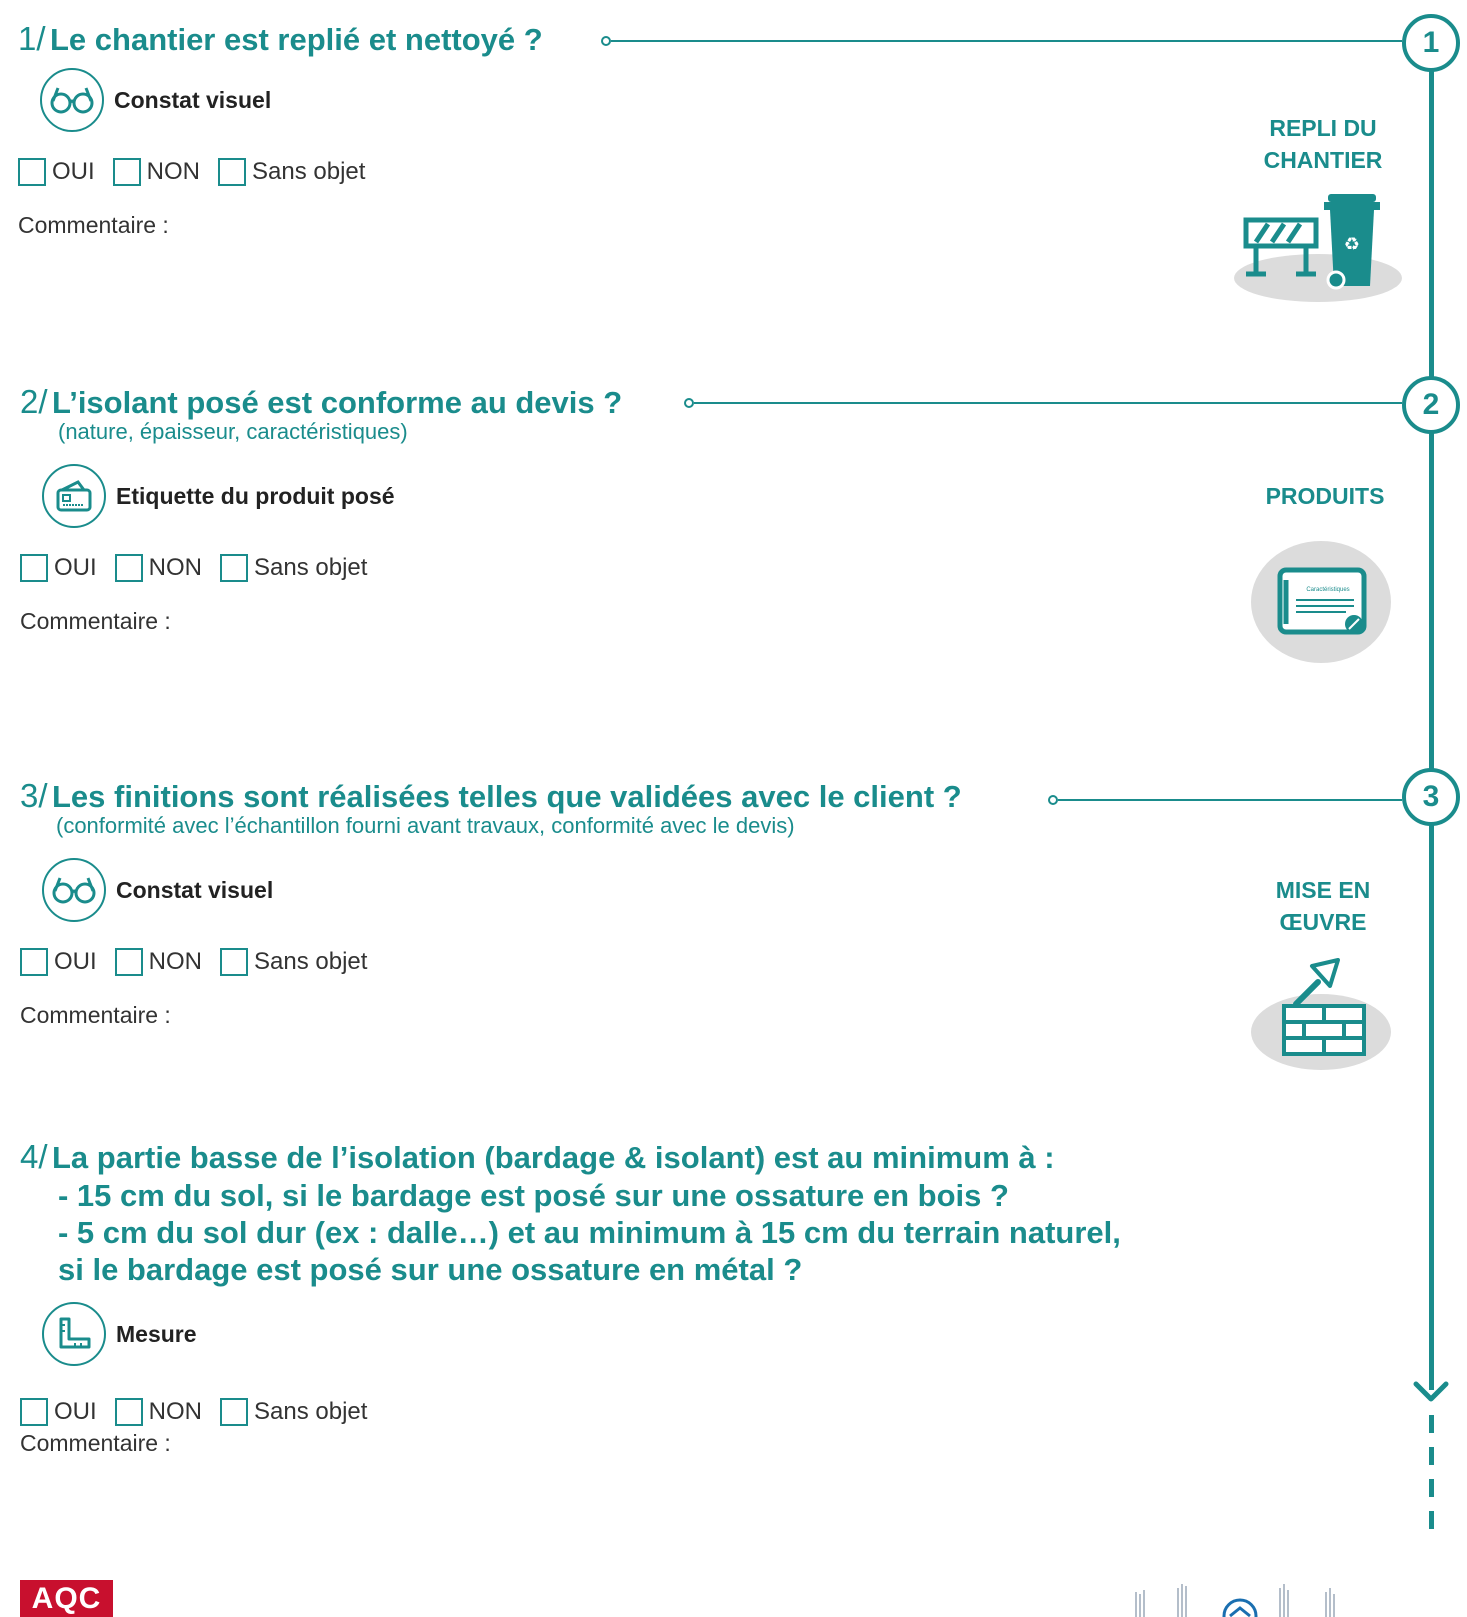 This screenshot has width=1467, height=1617. I want to click on method-etiquette-produit: Etiquette du produit posé, so click(218, 496).